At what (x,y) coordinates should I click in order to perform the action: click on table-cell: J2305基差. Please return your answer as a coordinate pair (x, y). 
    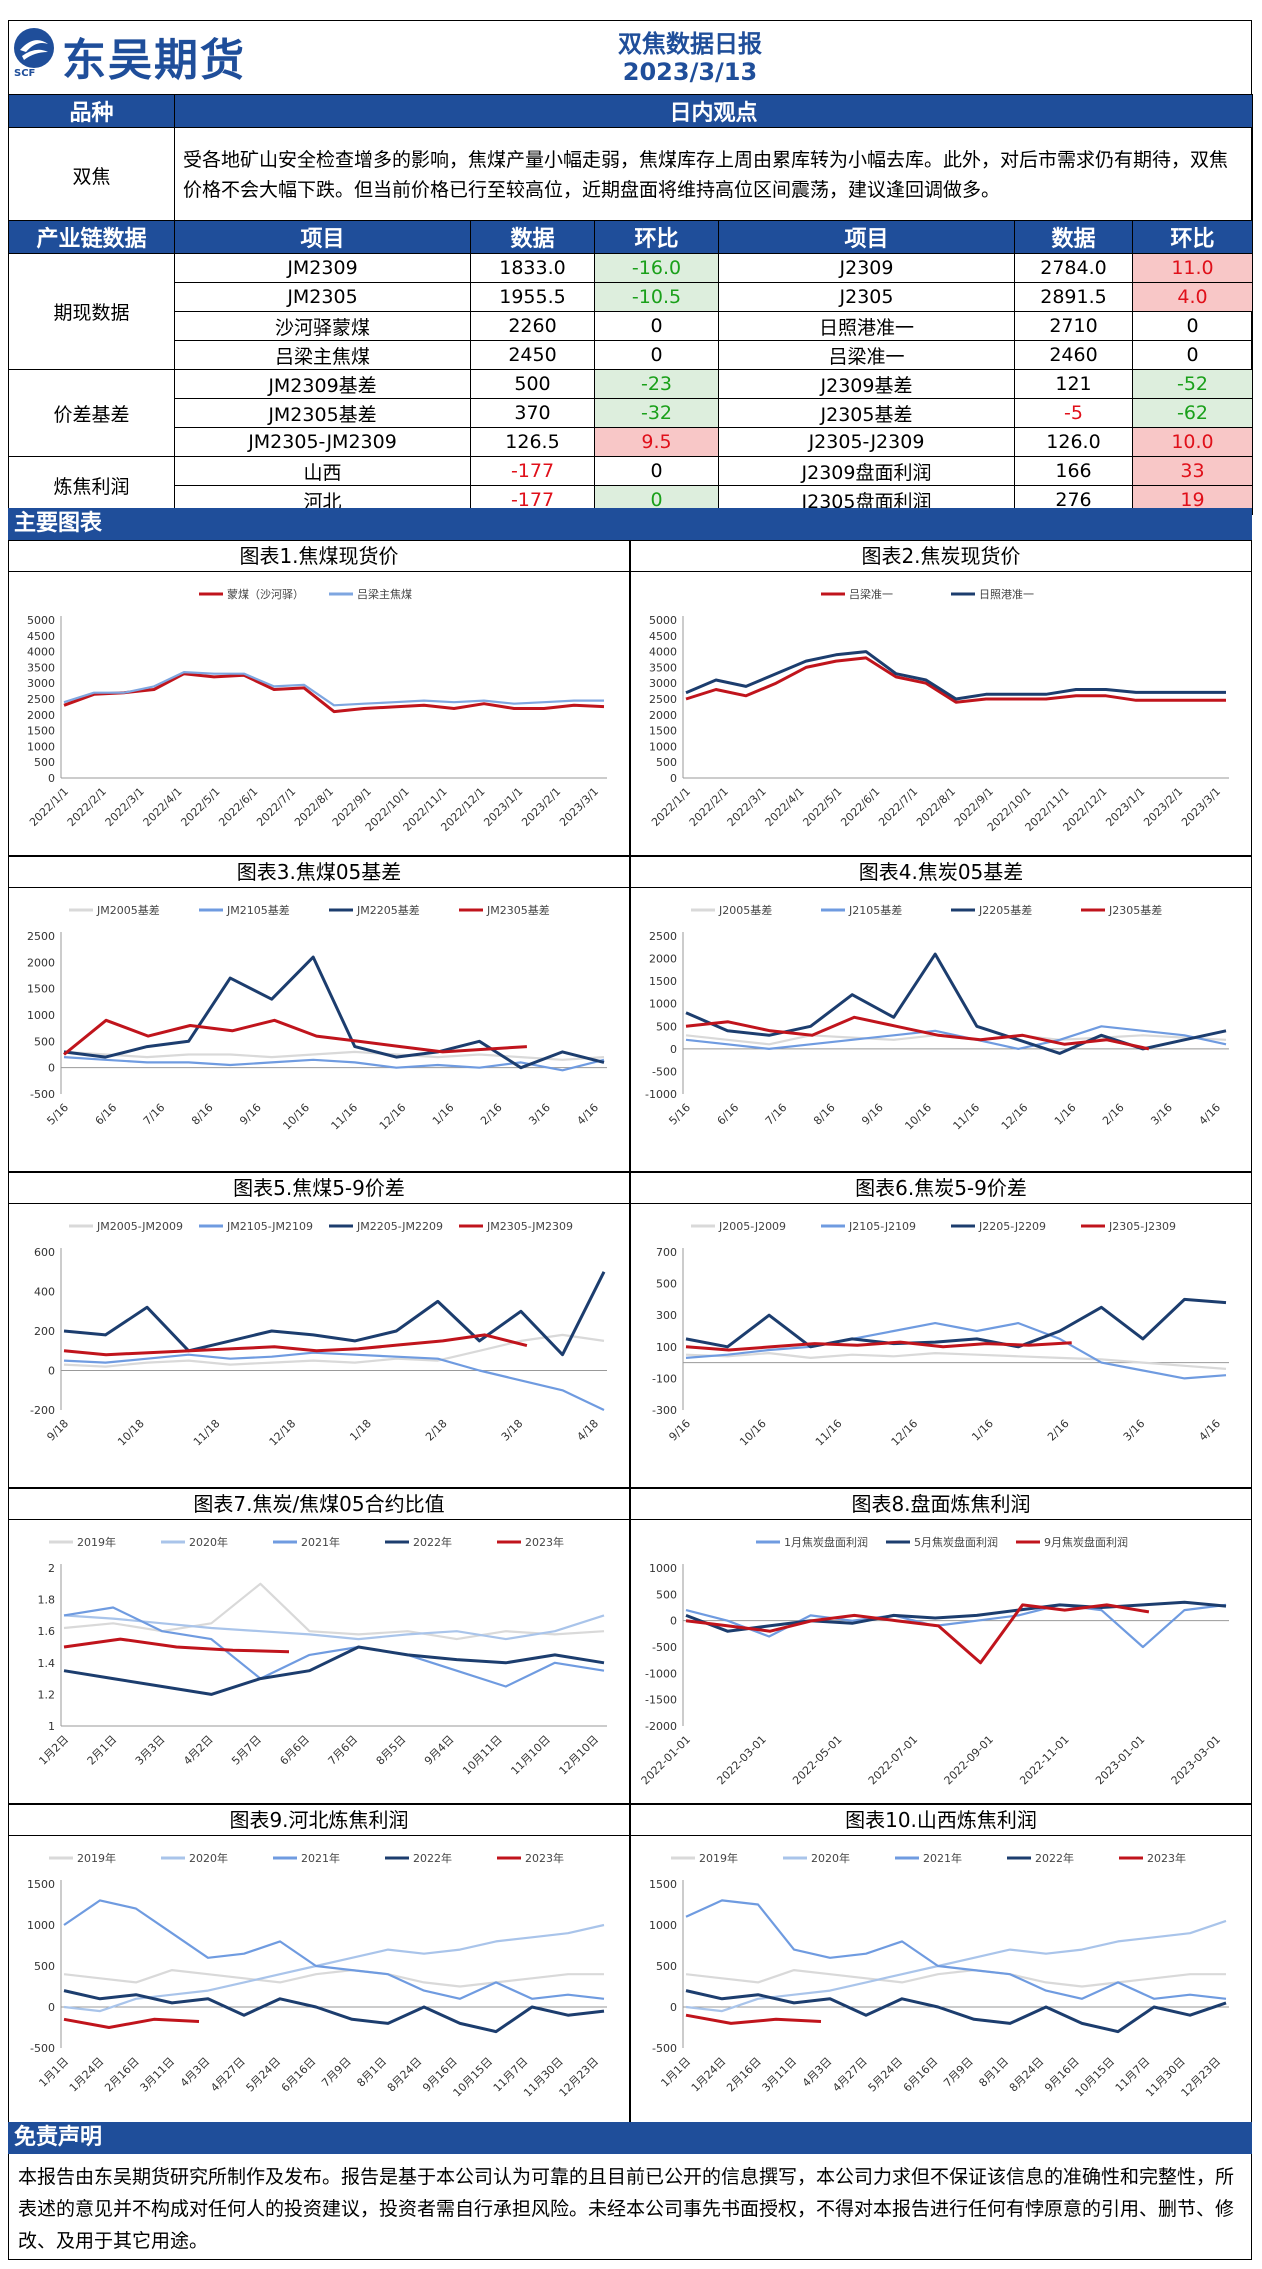
    Looking at the image, I should click on (866, 413).